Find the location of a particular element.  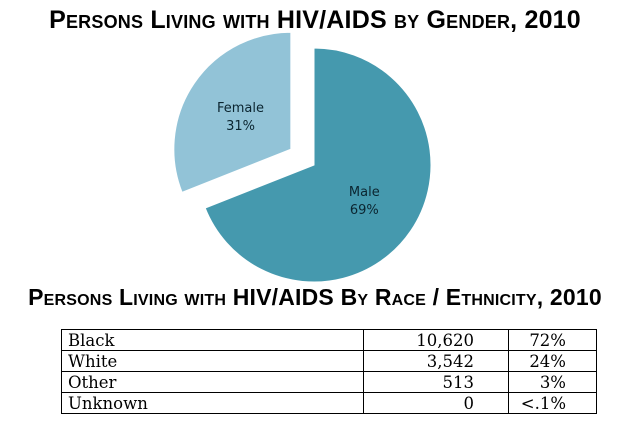

slice-value-female: 31% is located at coordinates (240, 126).